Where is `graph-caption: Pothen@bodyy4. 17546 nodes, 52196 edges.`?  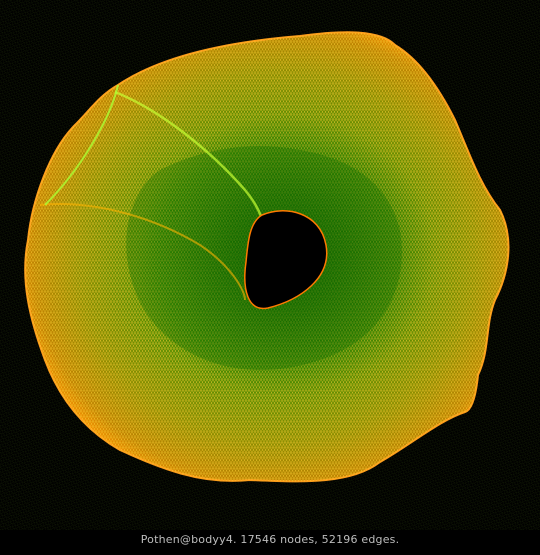 graph-caption: Pothen@bodyy4. 17546 nodes, 52196 edges. is located at coordinates (270, 539).